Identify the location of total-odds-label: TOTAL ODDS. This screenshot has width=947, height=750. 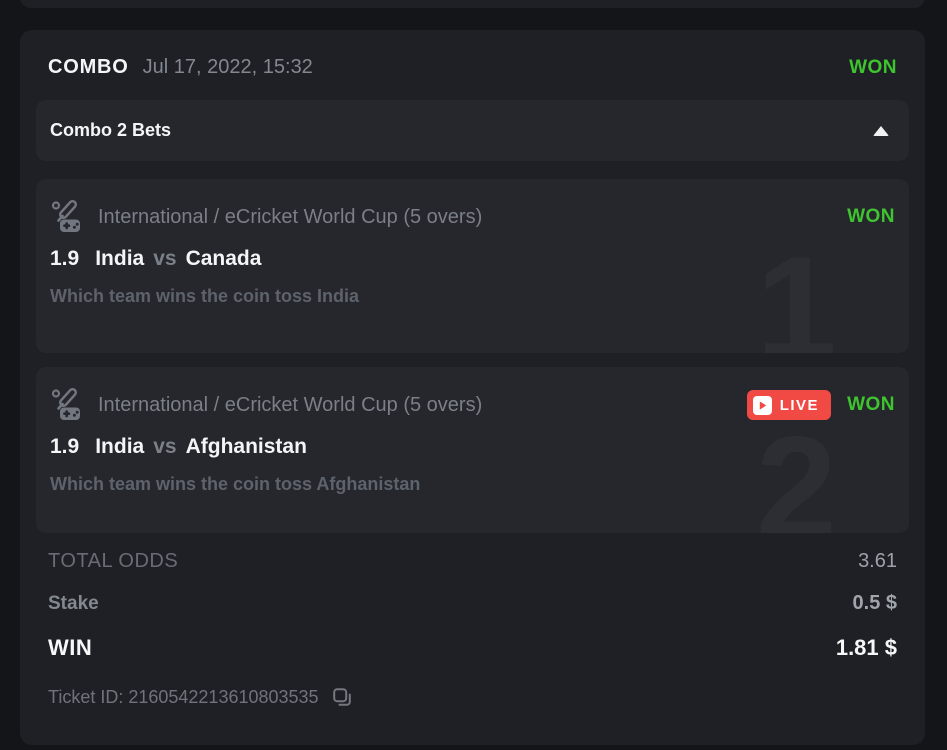
(113, 561).